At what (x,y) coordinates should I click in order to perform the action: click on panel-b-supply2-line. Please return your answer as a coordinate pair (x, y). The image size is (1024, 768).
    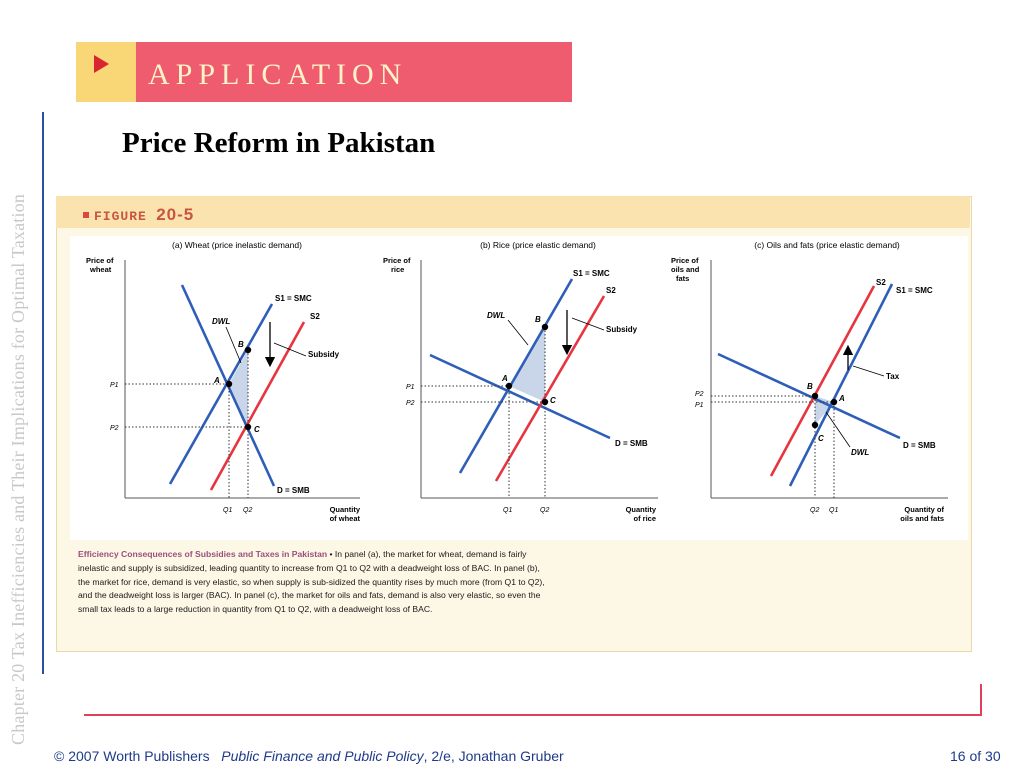
    Looking at the image, I should click on (550, 388).